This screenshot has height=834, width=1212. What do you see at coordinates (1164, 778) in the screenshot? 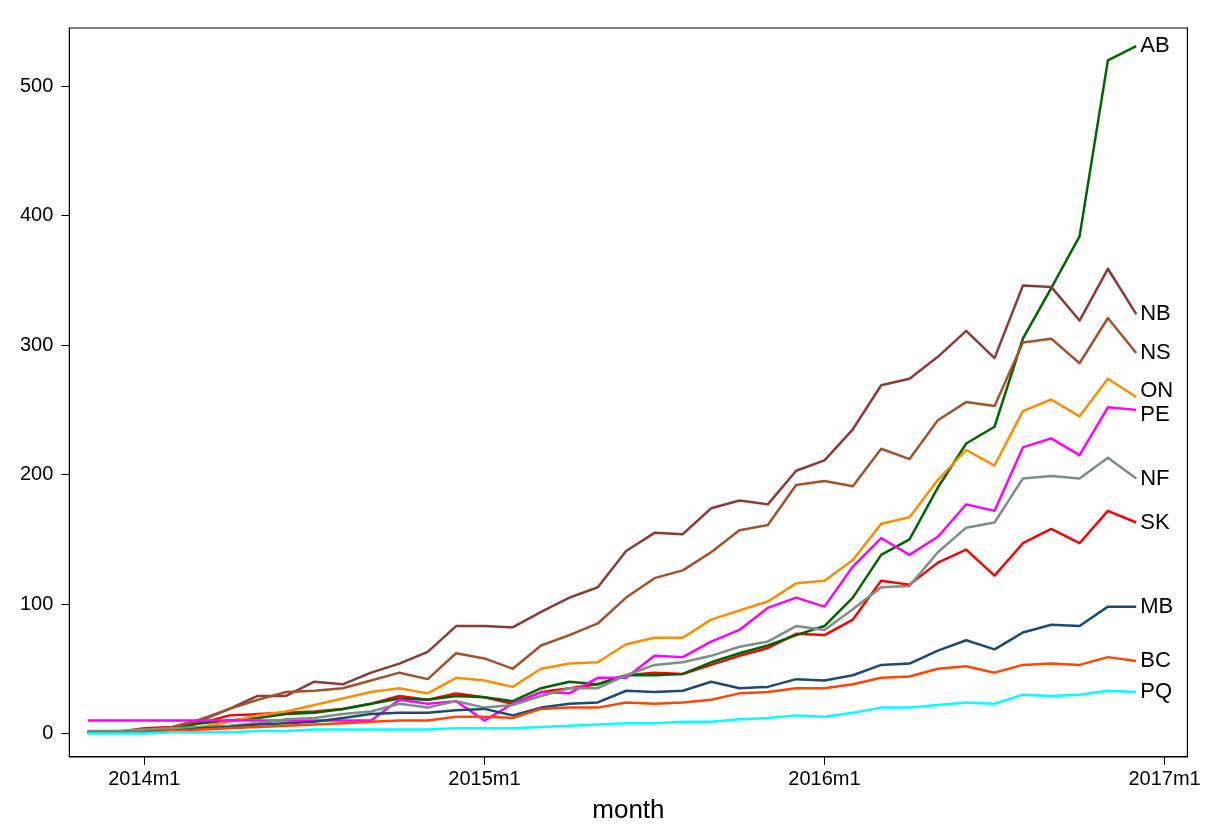
I see `x-tick-label: 2017m1` at bounding box center [1164, 778].